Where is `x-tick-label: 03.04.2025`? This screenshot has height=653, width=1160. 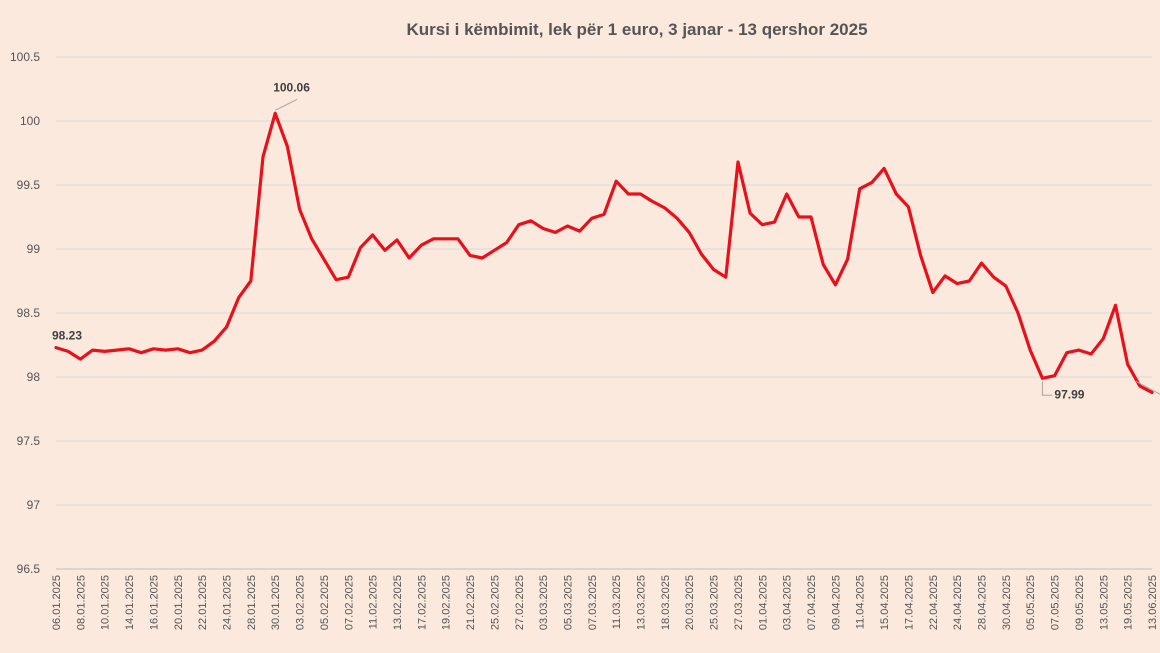 x-tick-label: 03.04.2025 is located at coordinates (788, 602).